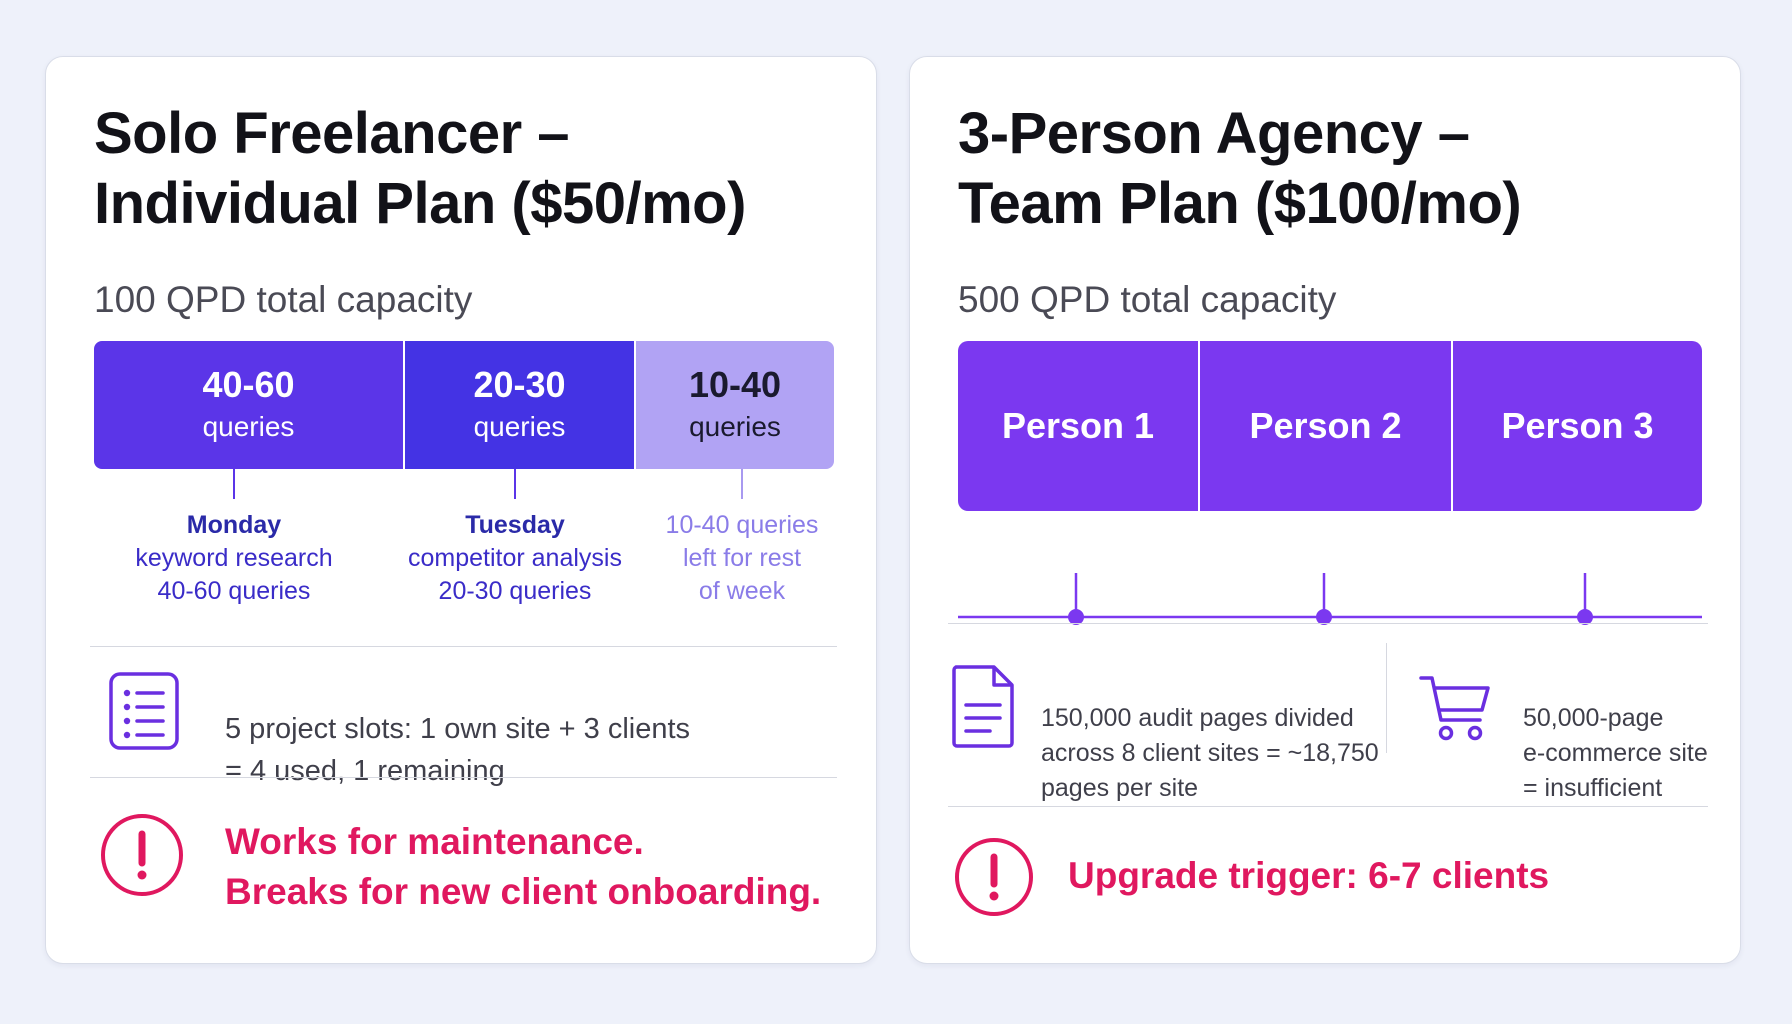 This screenshot has width=1792, height=1024. Describe the element at coordinates (742, 591) in the screenshot. I see `annotation-line: of week` at that location.